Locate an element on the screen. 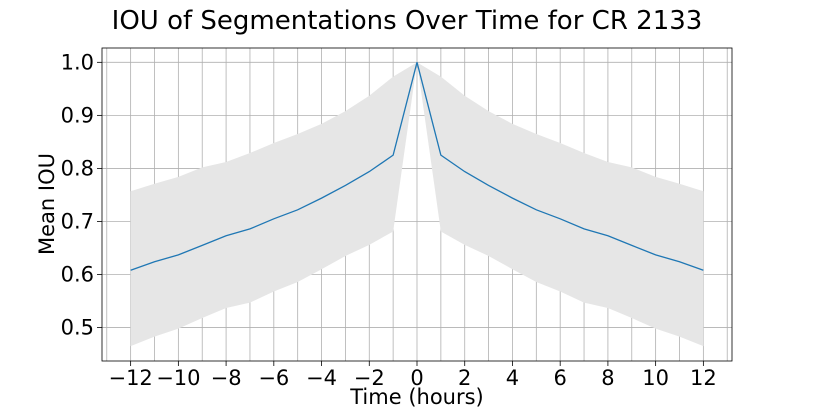  y-tick-label: 0.6 is located at coordinates (77, 275).